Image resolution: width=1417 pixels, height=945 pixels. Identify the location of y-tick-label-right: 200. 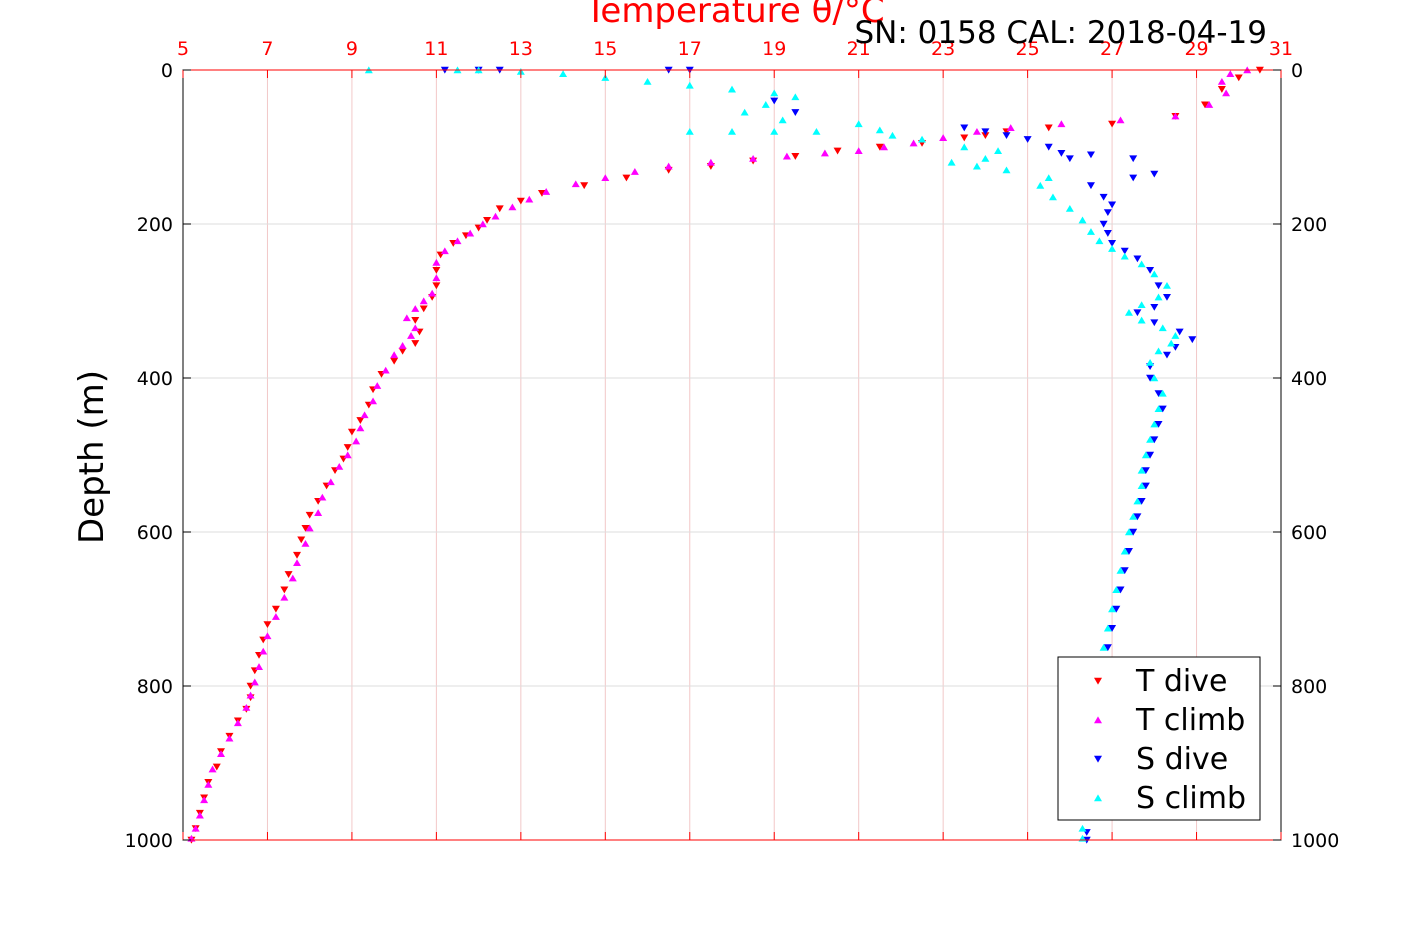
(1309, 225).